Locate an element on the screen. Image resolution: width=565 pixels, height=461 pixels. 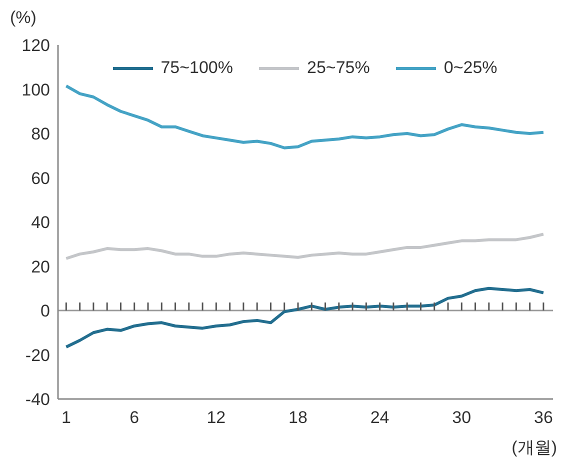
x-tick-label: 12 is located at coordinates (216, 417).